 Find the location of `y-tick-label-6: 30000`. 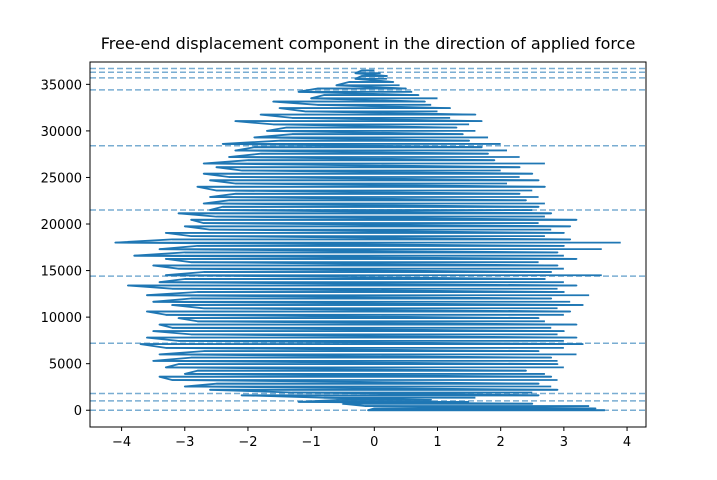

y-tick-label-6: 30000 is located at coordinates (61, 132).